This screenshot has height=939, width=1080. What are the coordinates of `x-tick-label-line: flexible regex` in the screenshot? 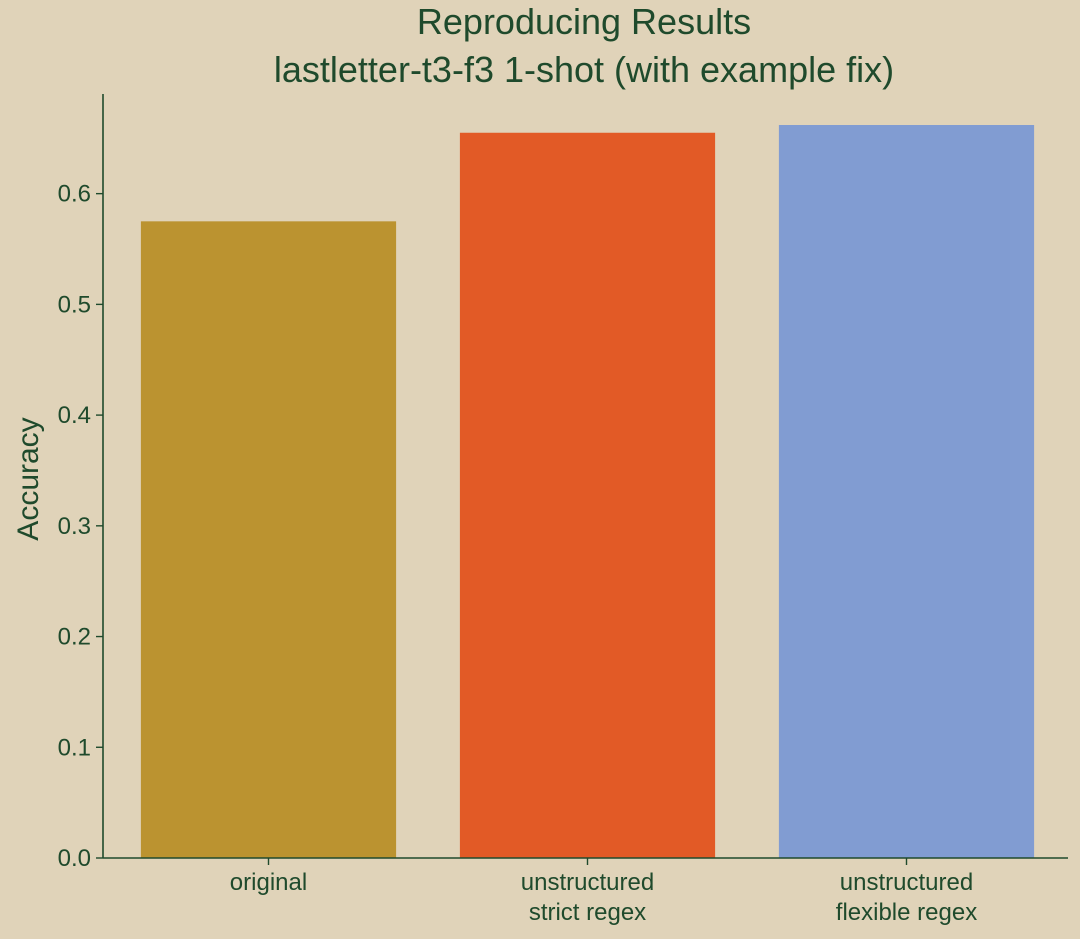 It's located at (906, 912).